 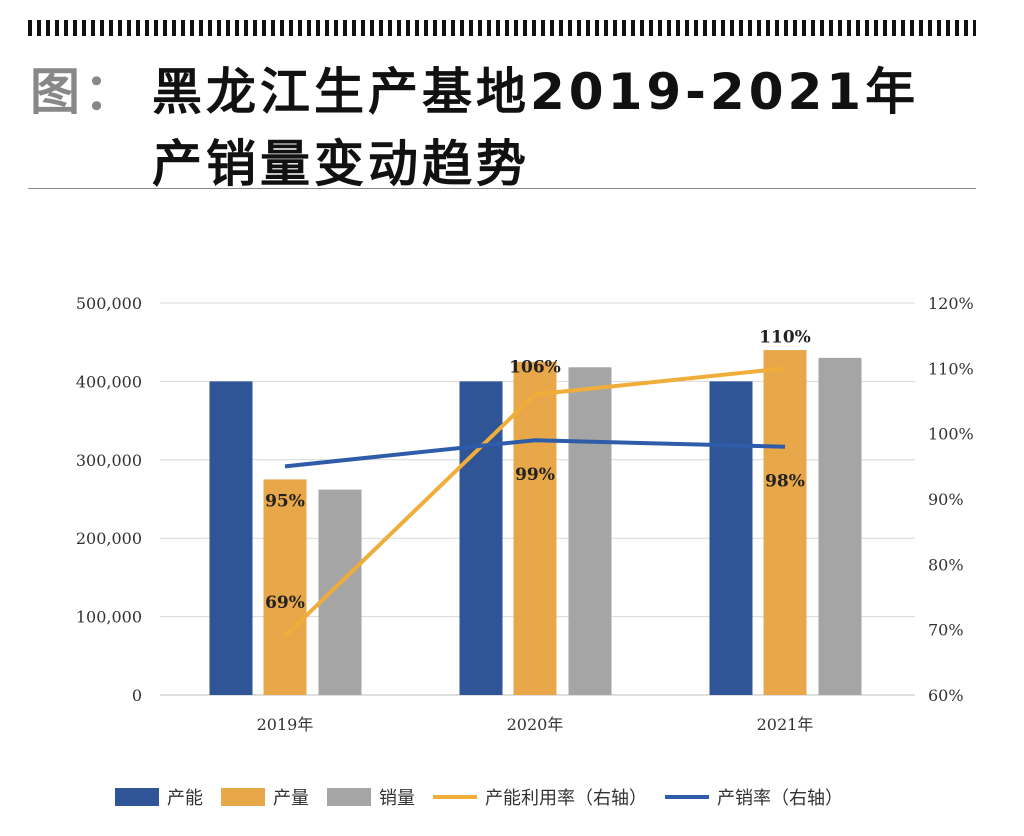 What do you see at coordinates (536, 92) in the screenshot?
I see `page-title-line1: 黑龙江生产基地2019-2021年` at bounding box center [536, 92].